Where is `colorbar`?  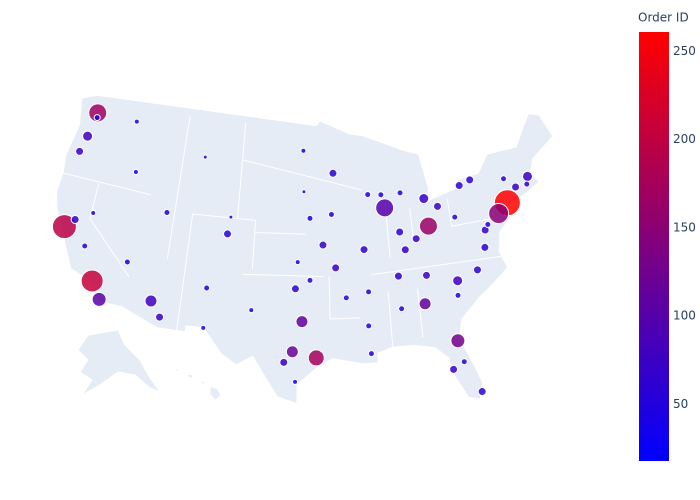 colorbar is located at coordinates (654, 246).